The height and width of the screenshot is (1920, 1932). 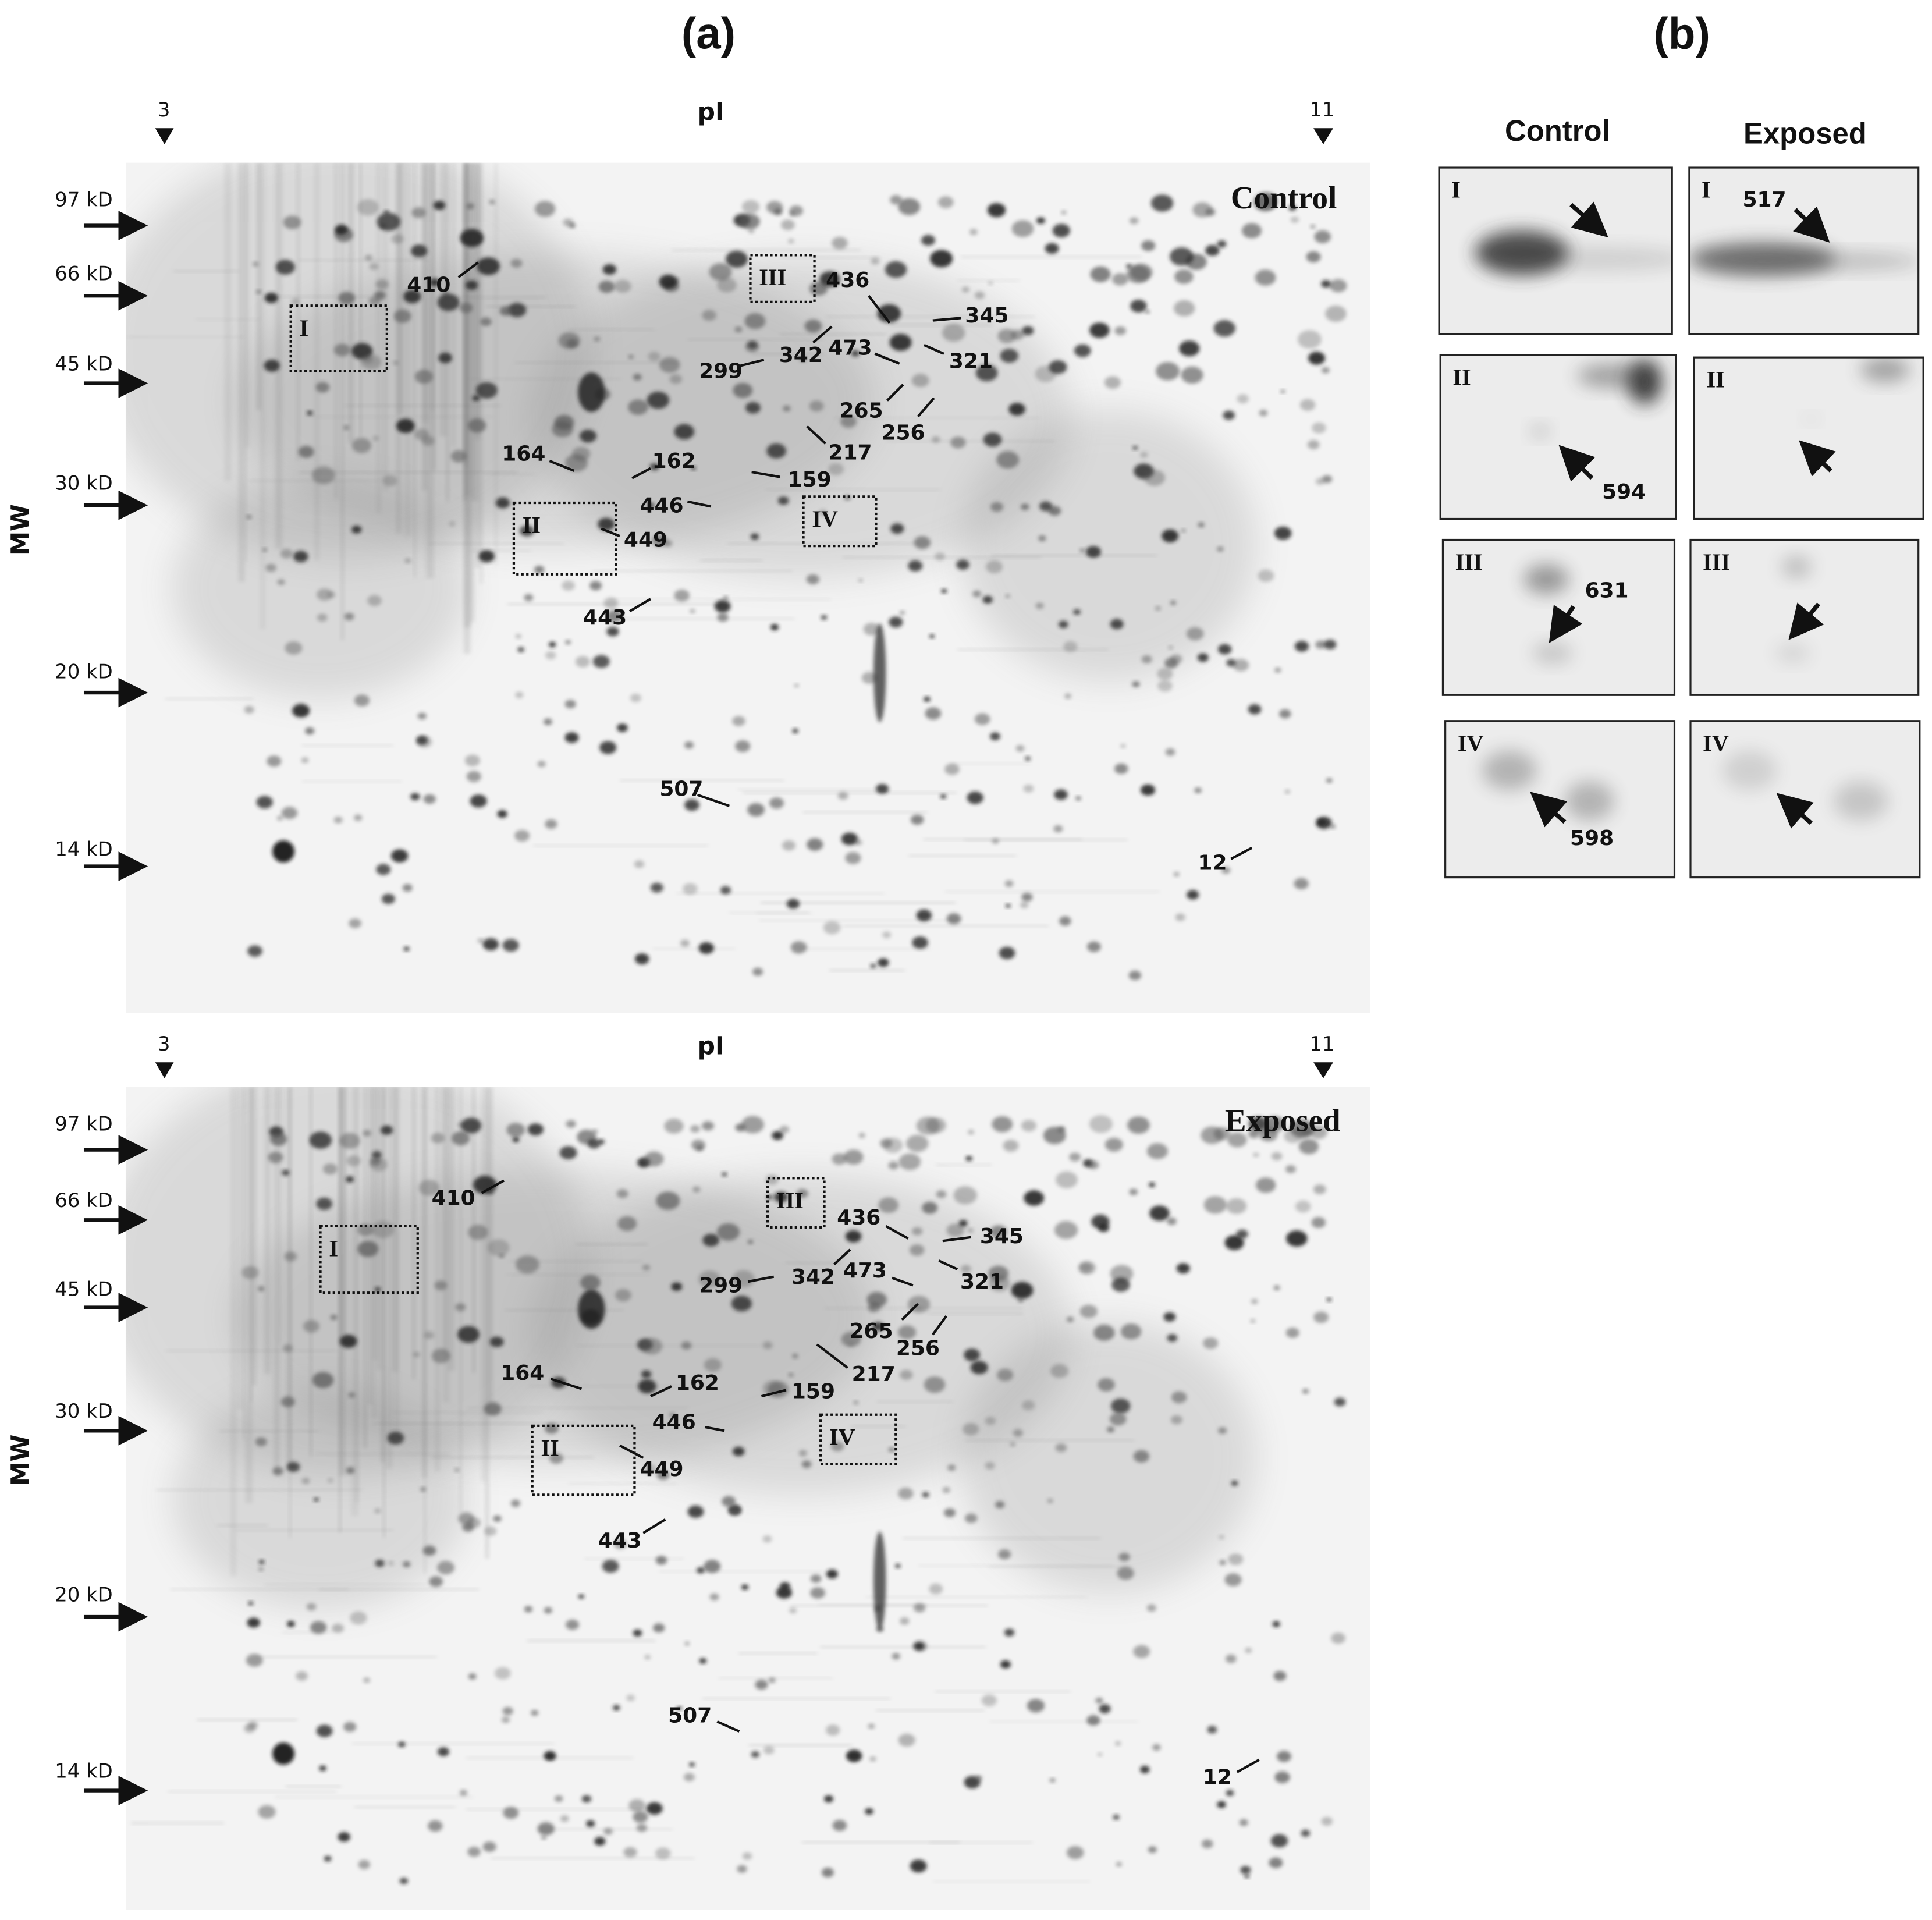 What do you see at coordinates (858, 1218) in the screenshot?
I see `spot-label: 436` at bounding box center [858, 1218].